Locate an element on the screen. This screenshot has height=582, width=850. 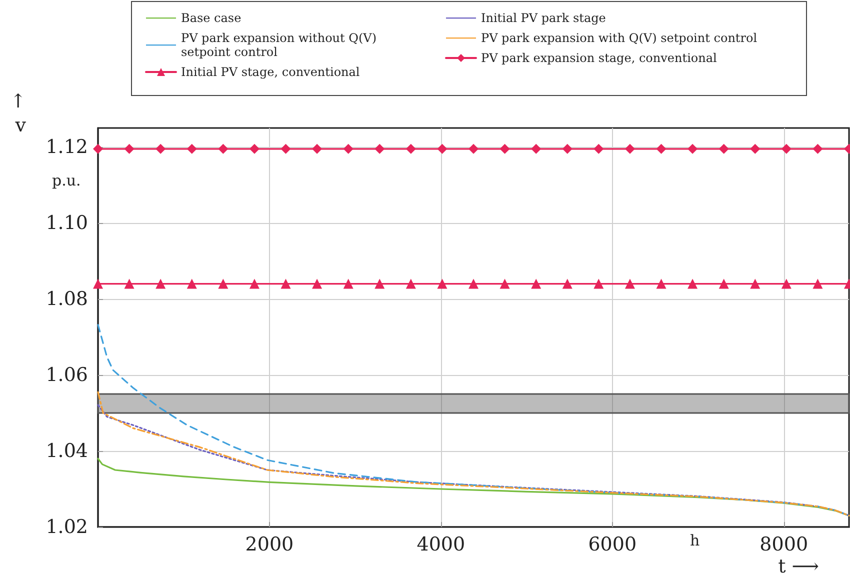
legend-label: Base case is located at coordinates (211, 18).